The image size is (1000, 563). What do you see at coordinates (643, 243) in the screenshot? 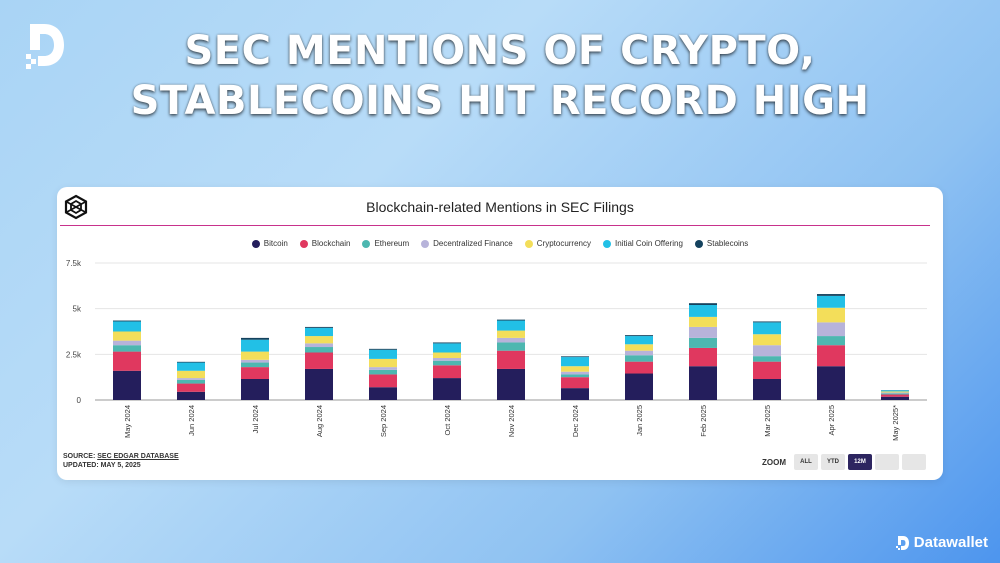
I see `legend-item-initial-coin-offering: Initial Coin Offering` at bounding box center [643, 243].